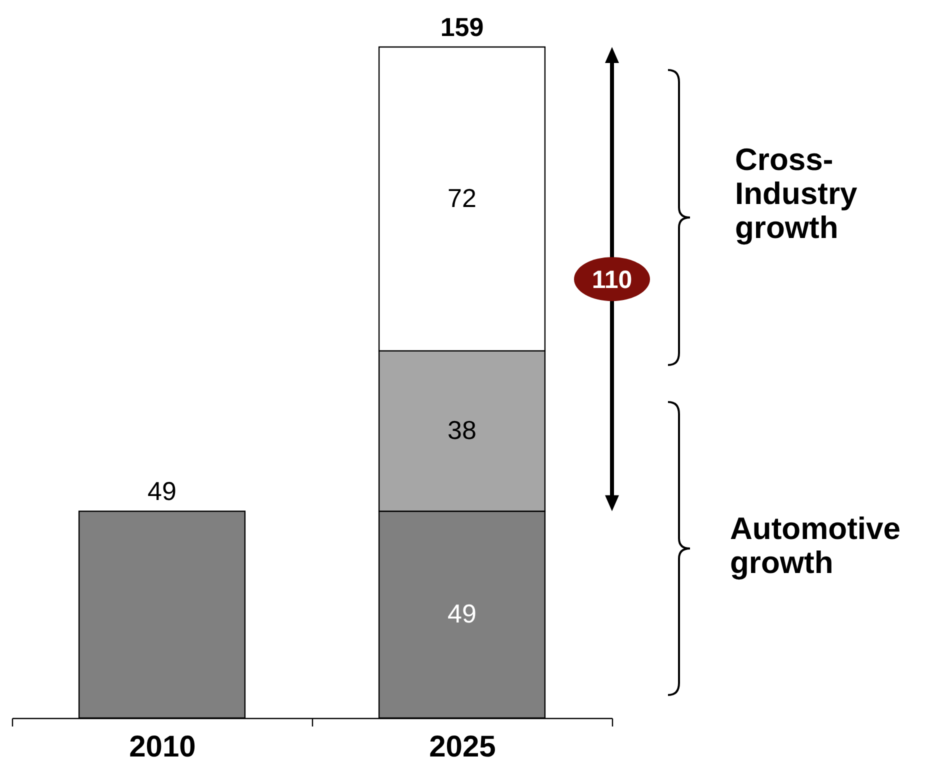  What do you see at coordinates (816, 545) in the screenshot?
I see `text: Automotive growth` at bounding box center [816, 545].